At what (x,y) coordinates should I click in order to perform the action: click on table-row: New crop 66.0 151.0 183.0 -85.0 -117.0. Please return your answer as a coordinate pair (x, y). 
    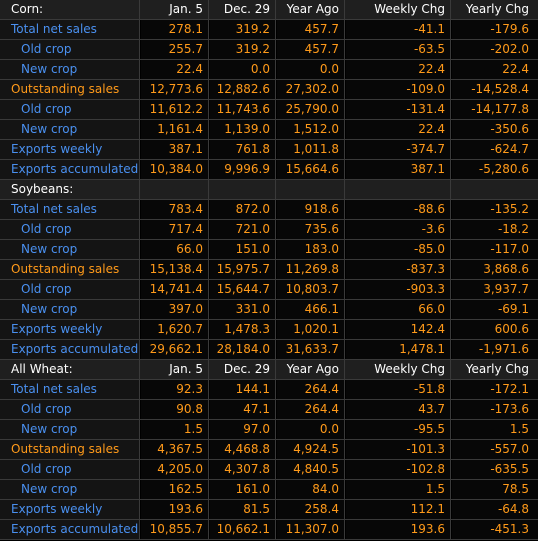
    Looking at the image, I should click on (269, 250).